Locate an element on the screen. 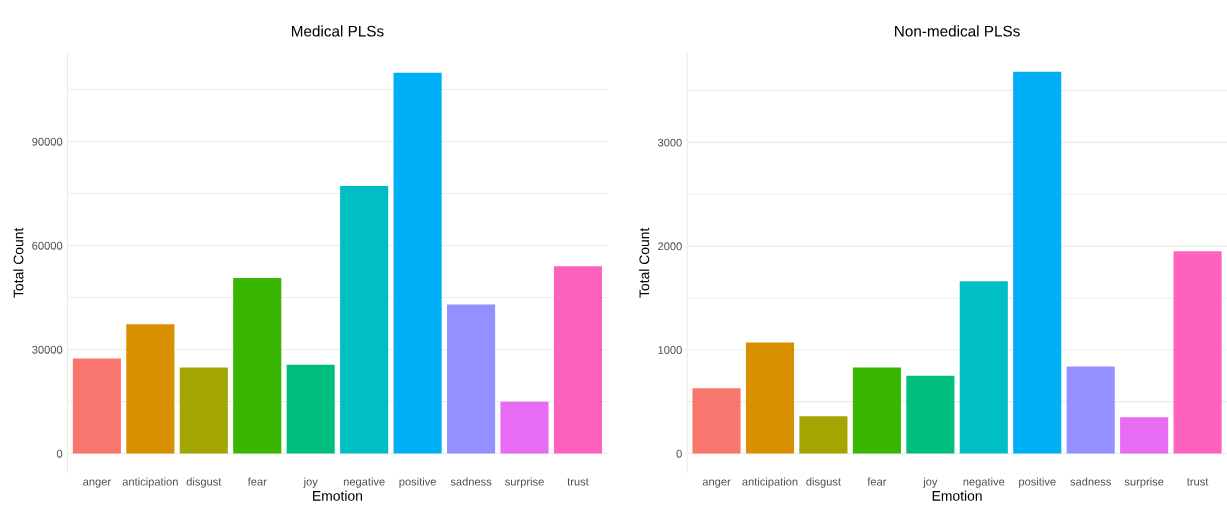 The image size is (1227, 531). chart-title: Non-medical PLSs is located at coordinates (957, 31).